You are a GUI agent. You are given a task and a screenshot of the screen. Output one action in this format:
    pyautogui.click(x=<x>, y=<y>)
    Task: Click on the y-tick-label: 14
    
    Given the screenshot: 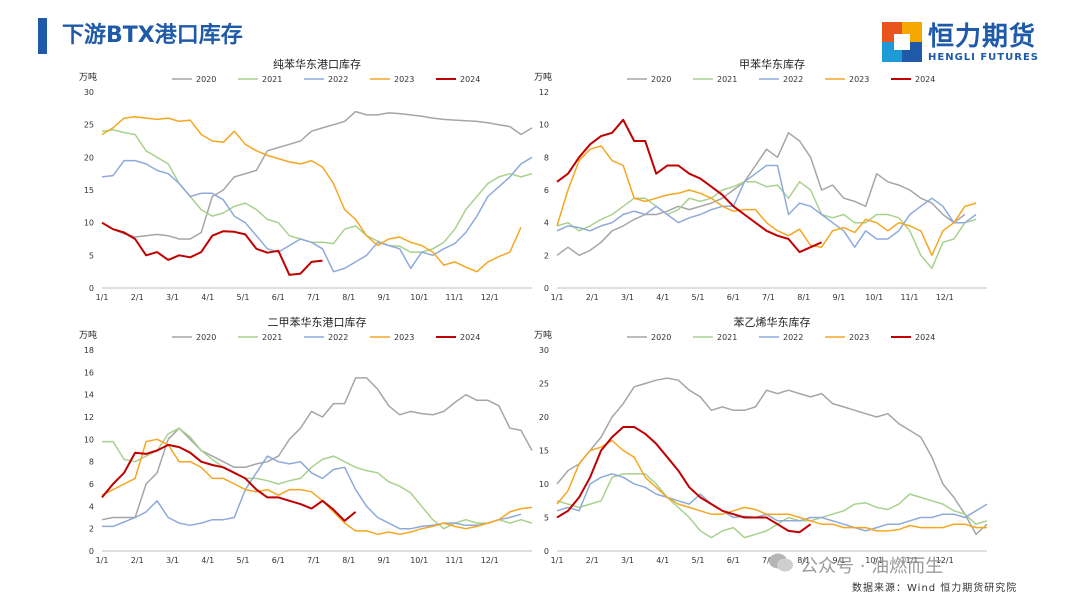 What is the action you would take?
    pyautogui.click(x=89, y=395)
    